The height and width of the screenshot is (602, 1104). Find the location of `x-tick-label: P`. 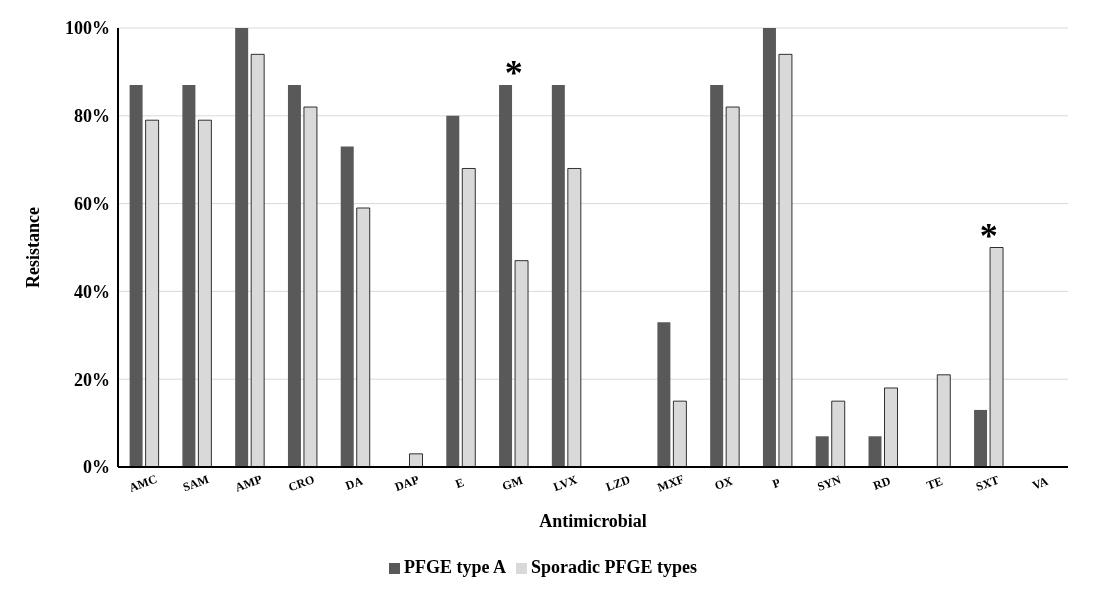

x-tick-label: P is located at coordinates (776, 483).